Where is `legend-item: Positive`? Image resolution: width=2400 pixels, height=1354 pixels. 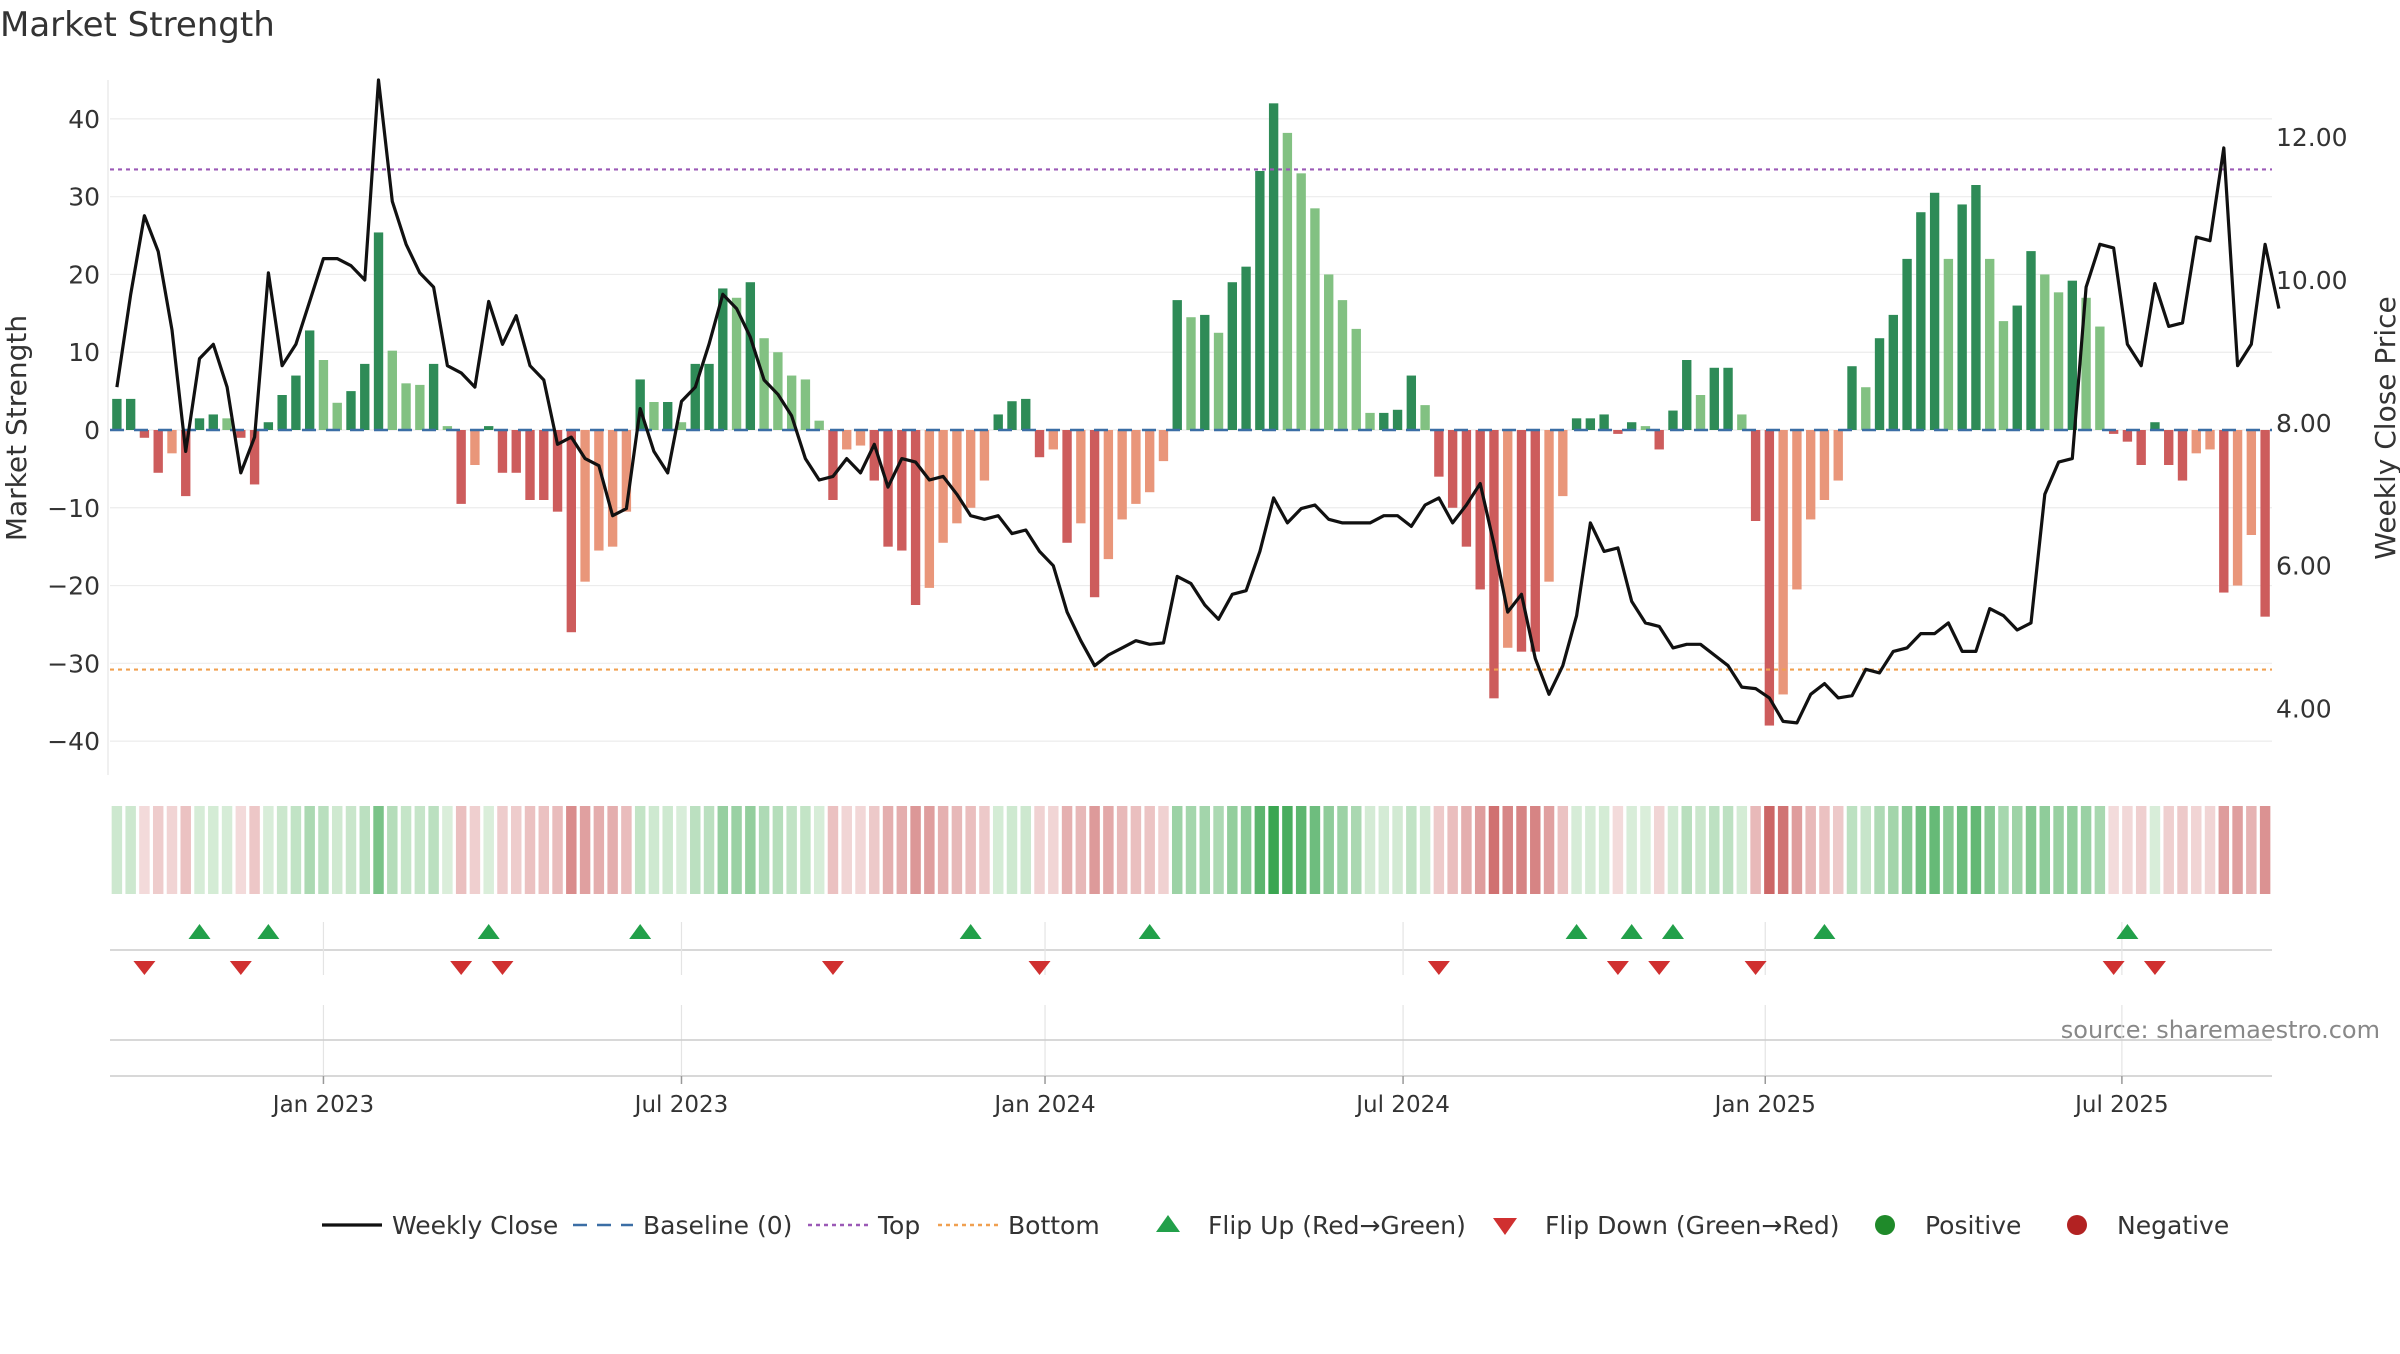
legend-item: Positive is located at coordinates (1948, 1225).